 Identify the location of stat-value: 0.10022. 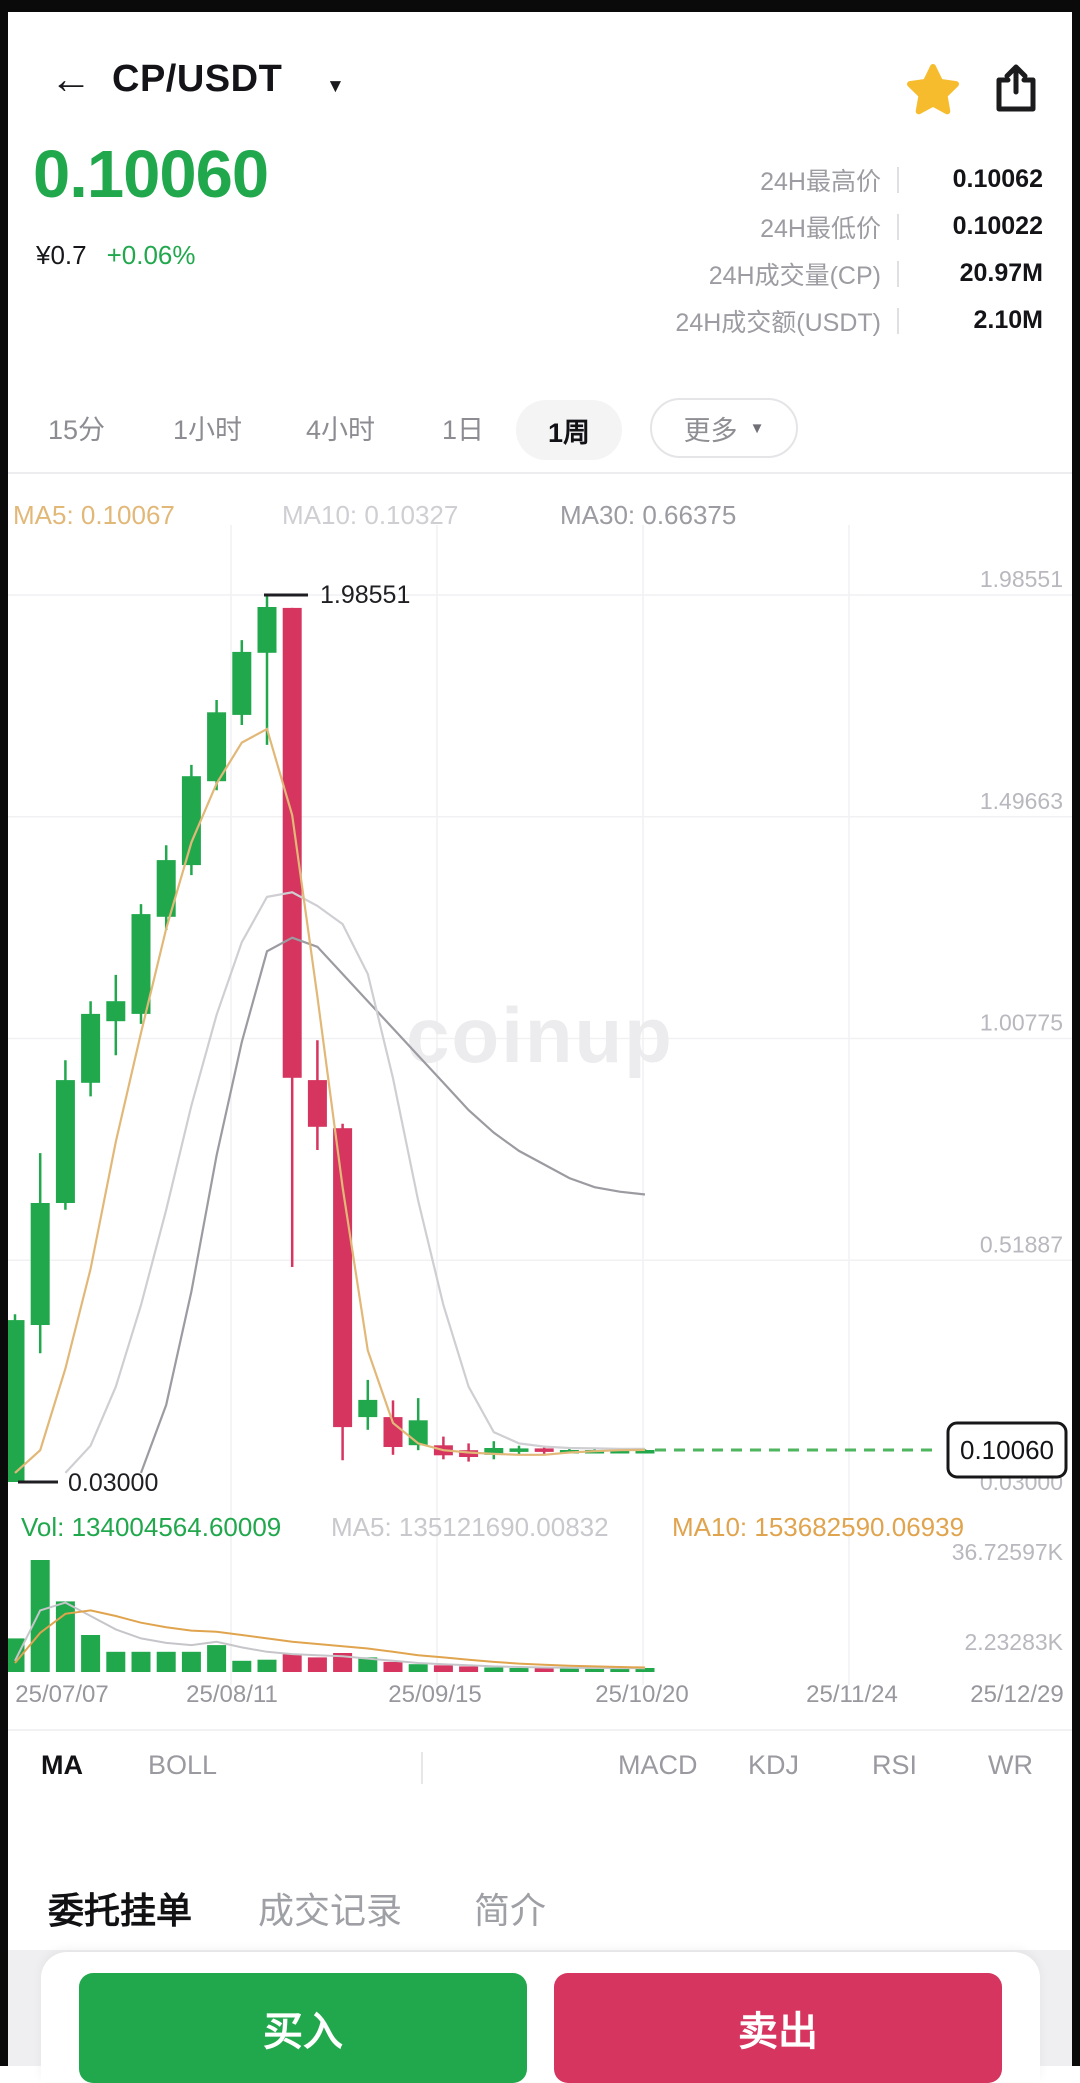
(997, 226).